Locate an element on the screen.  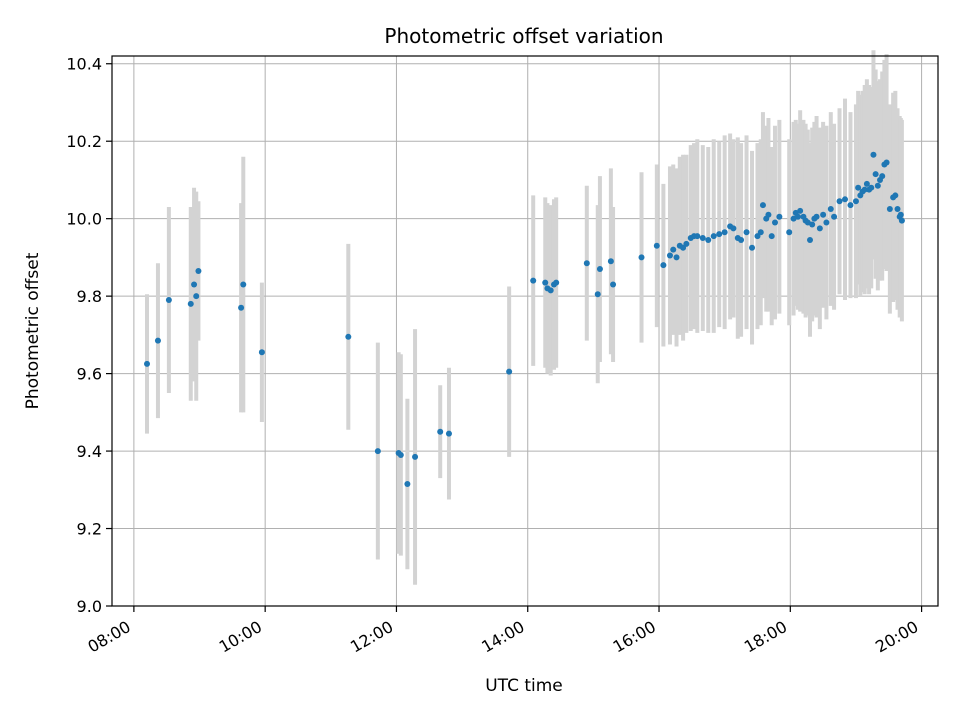
y-tick-label: 9.2 is located at coordinates (89, 529).